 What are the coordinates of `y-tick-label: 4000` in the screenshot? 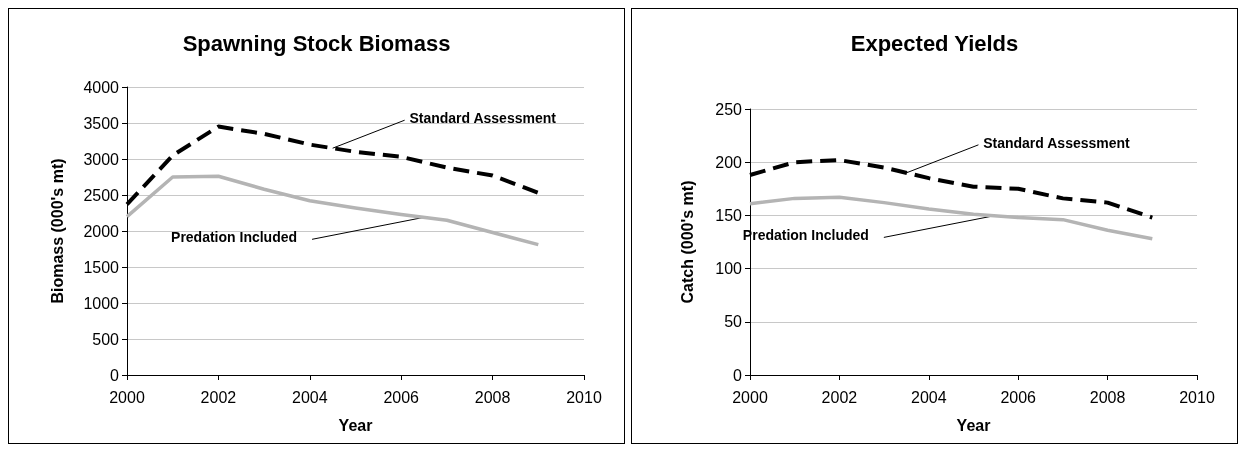 It's located at (101, 87).